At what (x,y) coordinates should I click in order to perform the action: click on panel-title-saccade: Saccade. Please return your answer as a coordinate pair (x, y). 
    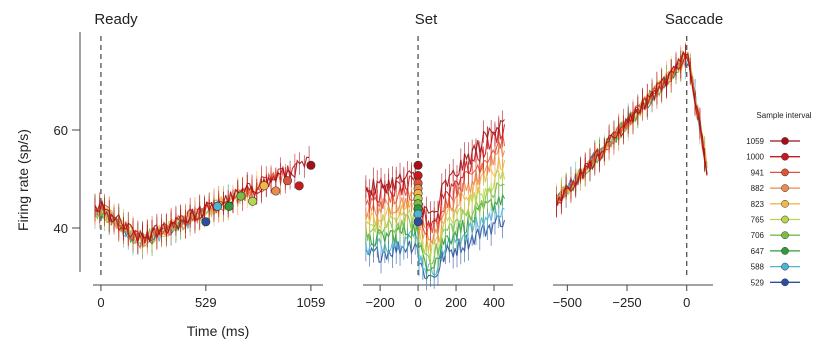
    Looking at the image, I should click on (694, 19).